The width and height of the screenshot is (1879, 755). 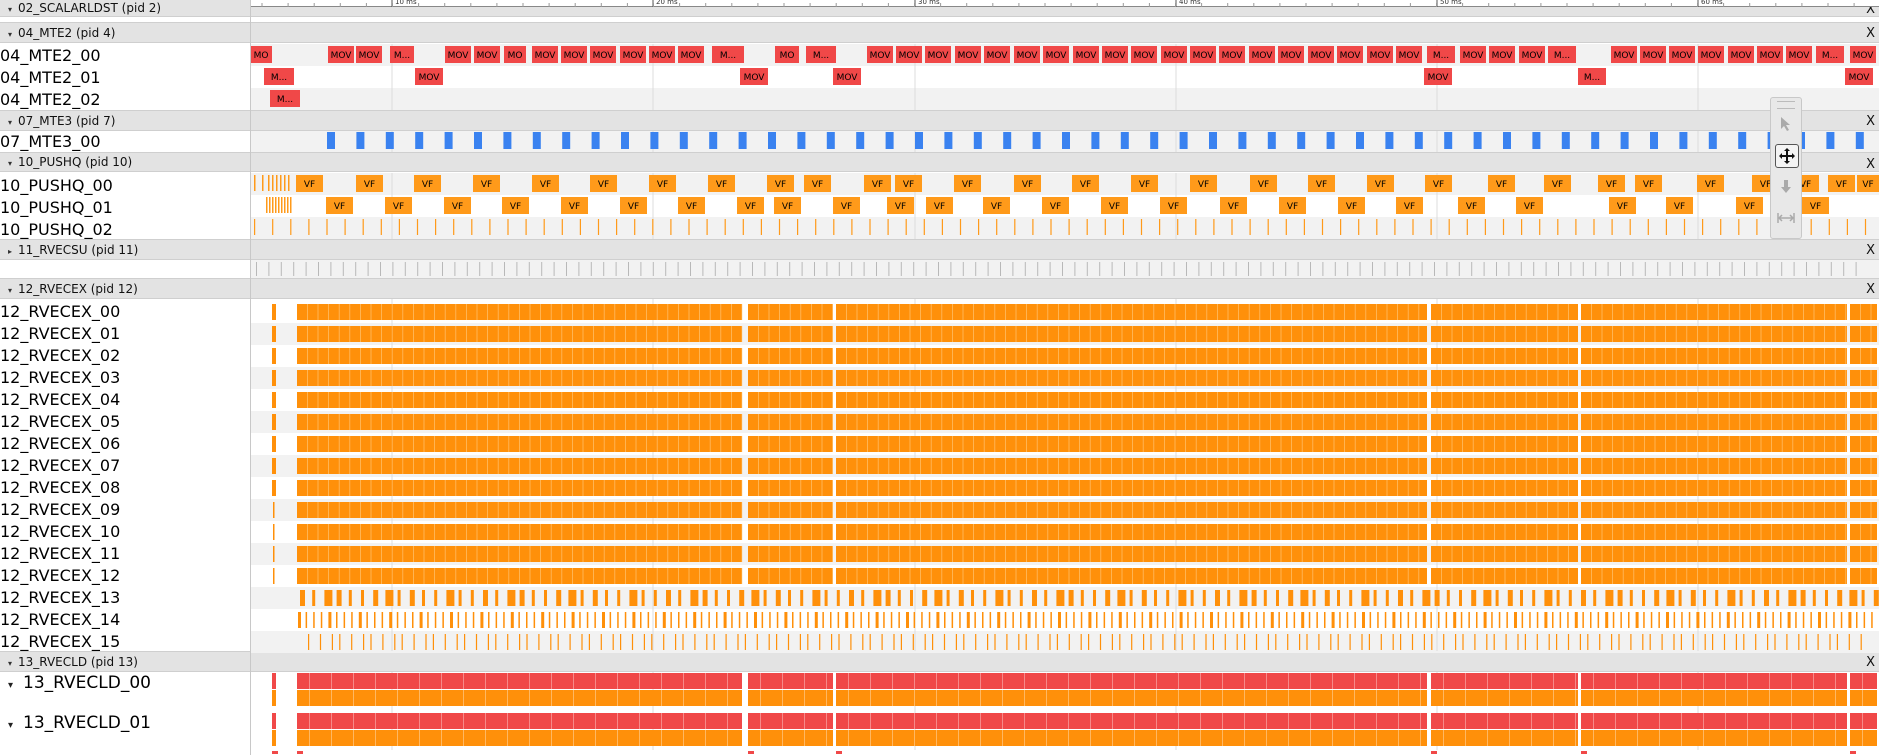 I want to click on process-header-rvecex: ▾ 12_RVECEX (pid 12) X, so click(x=939, y=288).